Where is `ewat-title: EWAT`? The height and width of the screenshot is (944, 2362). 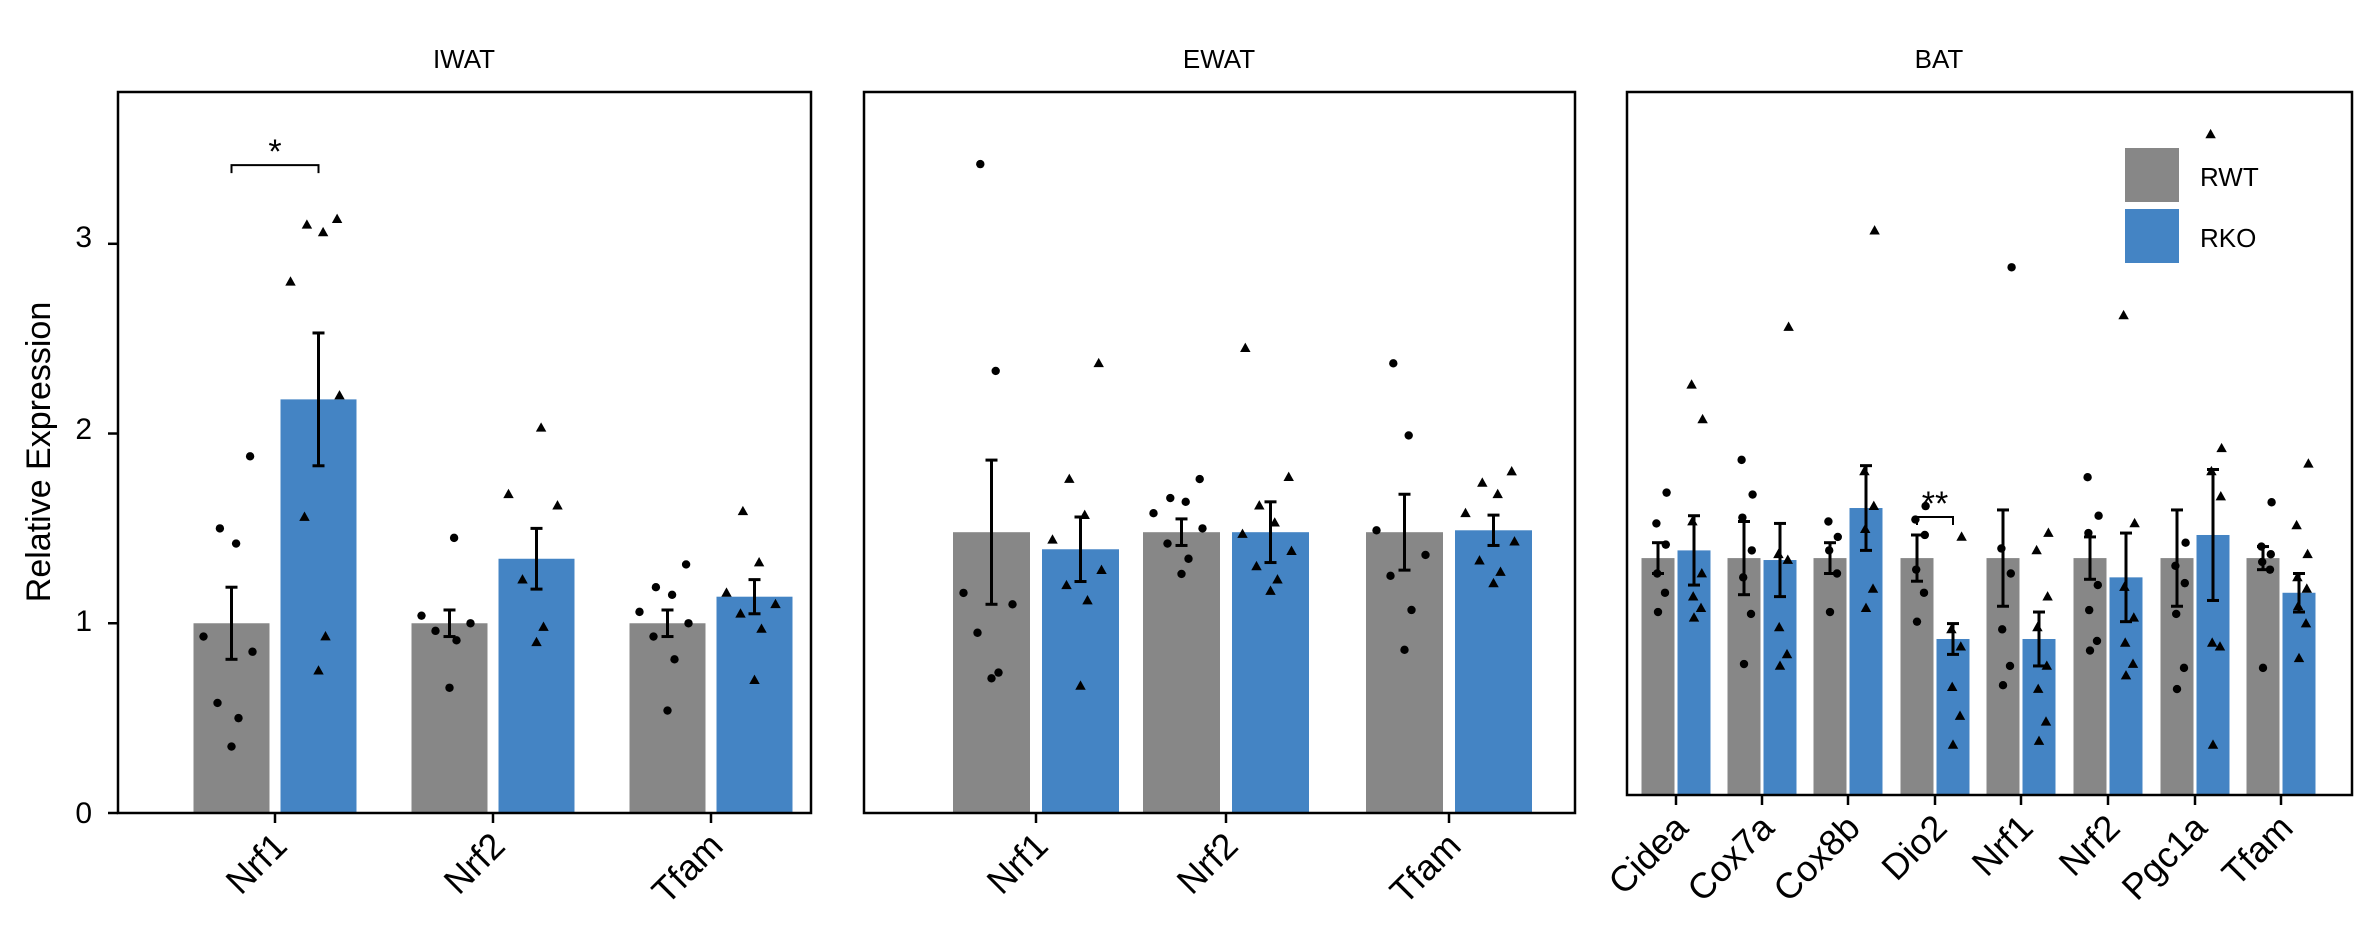
ewat-title: EWAT is located at coordinates (1219, 59).